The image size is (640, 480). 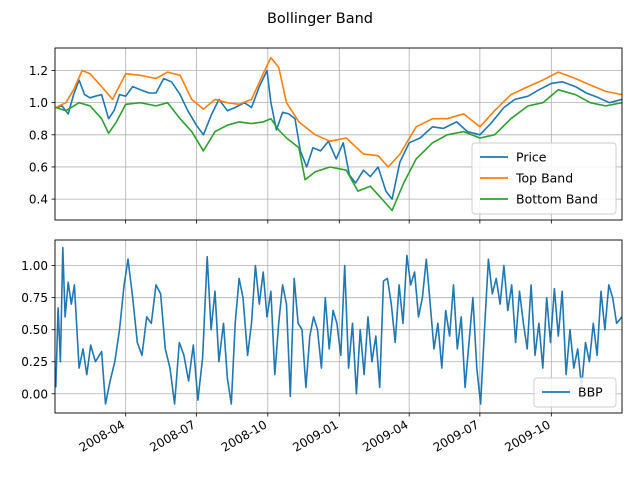 What do you see at coordinates (38, 71) in the screenshot?
I see `y-tick-label: 1.2` at bounding box center [38, 71].